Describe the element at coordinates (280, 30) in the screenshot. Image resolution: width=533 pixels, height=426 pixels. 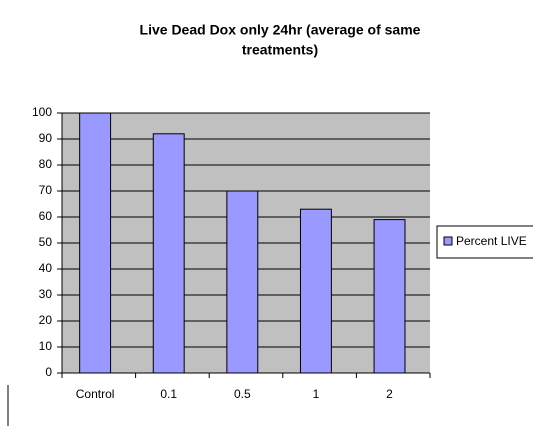
I see `chart-title: Live Dead Dox only 24hr (average of same` at that location.